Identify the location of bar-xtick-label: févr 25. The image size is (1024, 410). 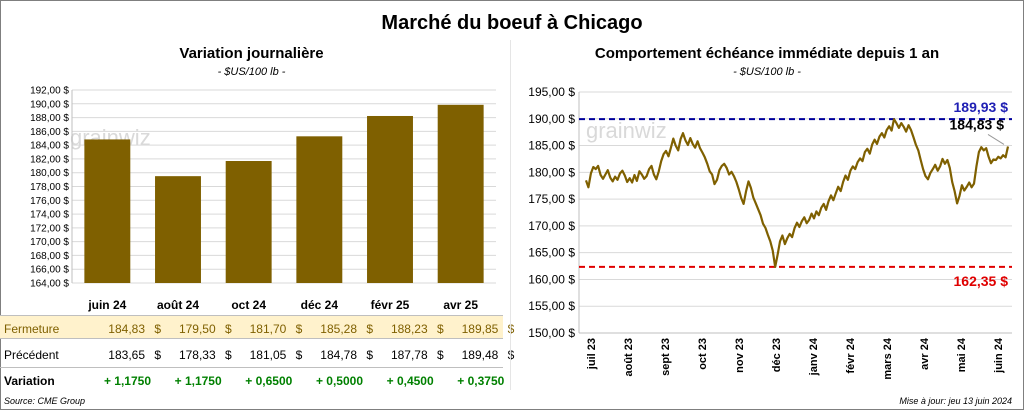
(390, 305).